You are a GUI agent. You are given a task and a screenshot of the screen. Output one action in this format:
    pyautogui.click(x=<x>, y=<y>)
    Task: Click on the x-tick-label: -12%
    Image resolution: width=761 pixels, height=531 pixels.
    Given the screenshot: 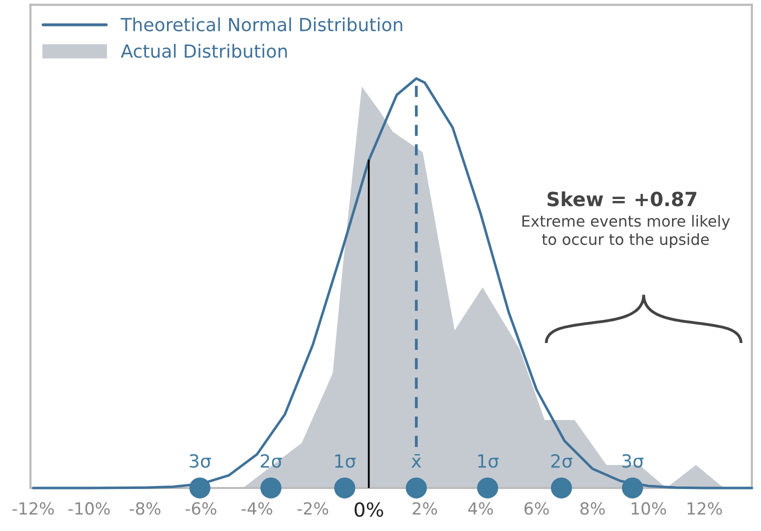 What is the action you would take?
    pyautogui.click(x=33, y=508)
    